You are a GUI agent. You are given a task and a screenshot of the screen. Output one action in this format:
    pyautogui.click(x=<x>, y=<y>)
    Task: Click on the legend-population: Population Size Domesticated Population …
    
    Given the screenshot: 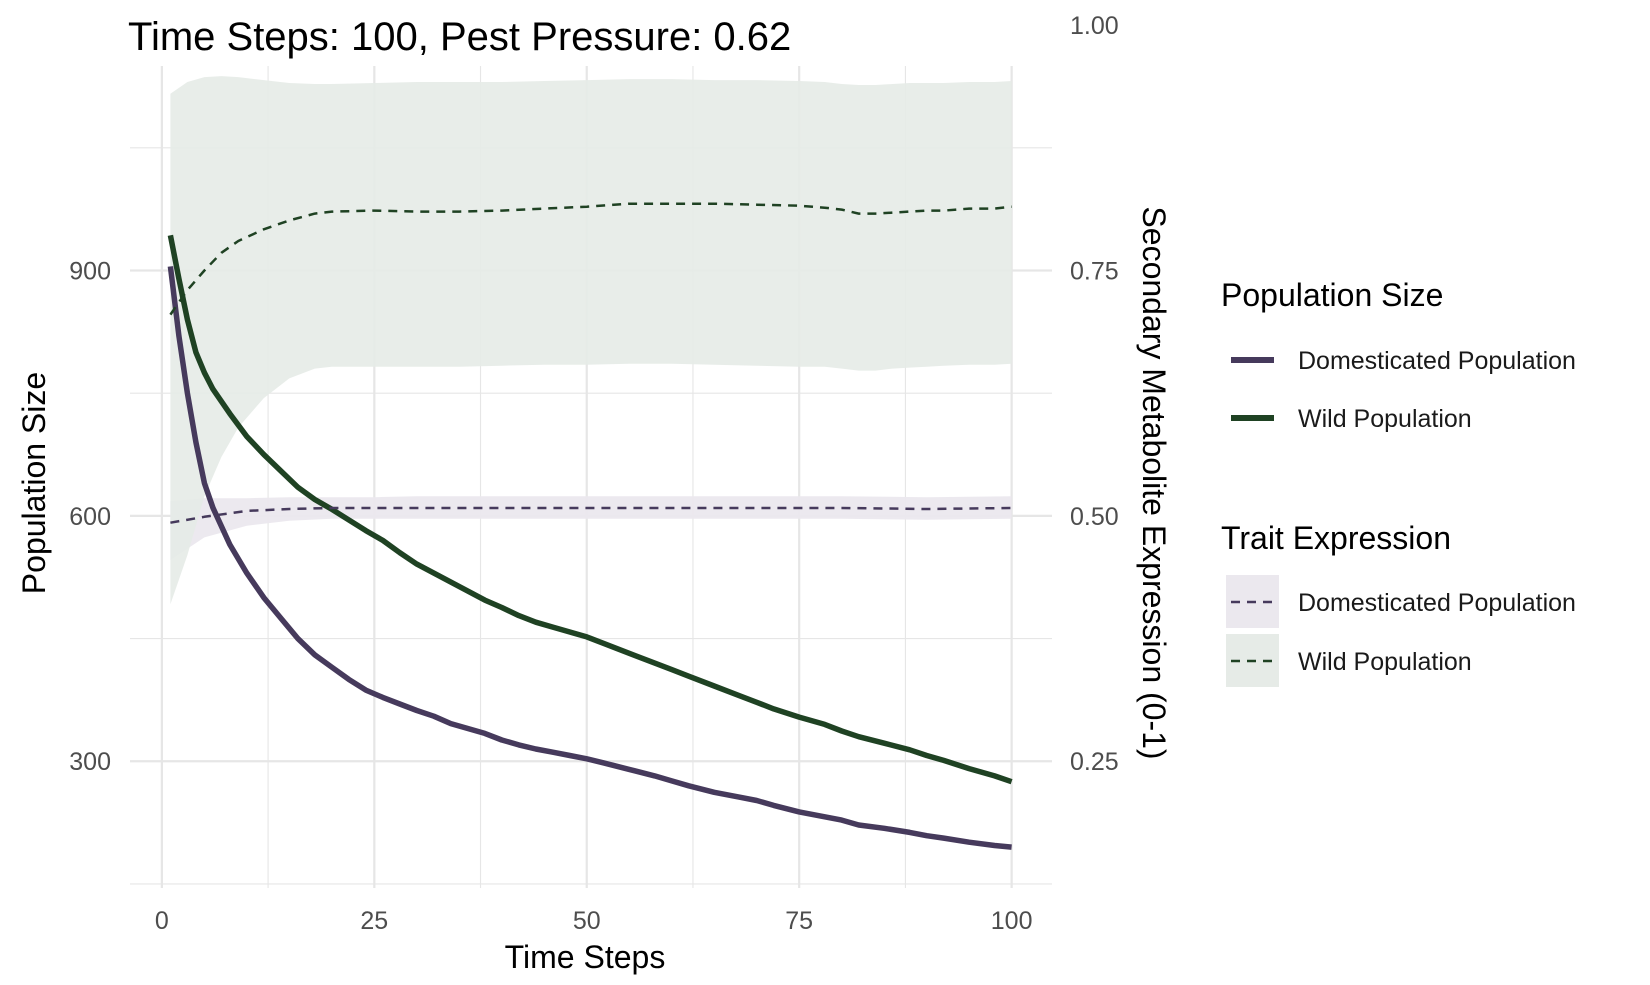 What is the action you would take?
    pyautogui.click(x=1398, y=355)
    